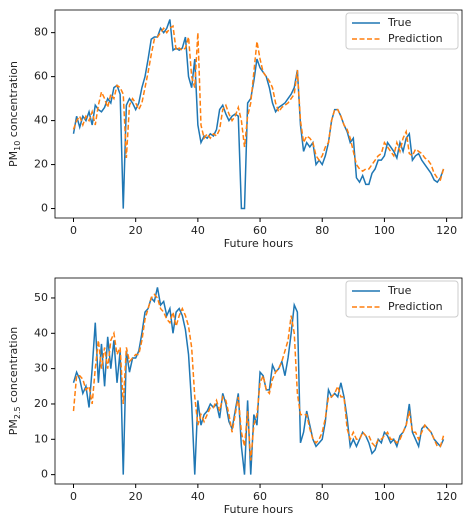 The height and width of the screenshot is (516, 474). What do you see at coordinates (41, 76) in the screenshot?
I see `y-tick-label: 60` at bounding box center [41, 76].